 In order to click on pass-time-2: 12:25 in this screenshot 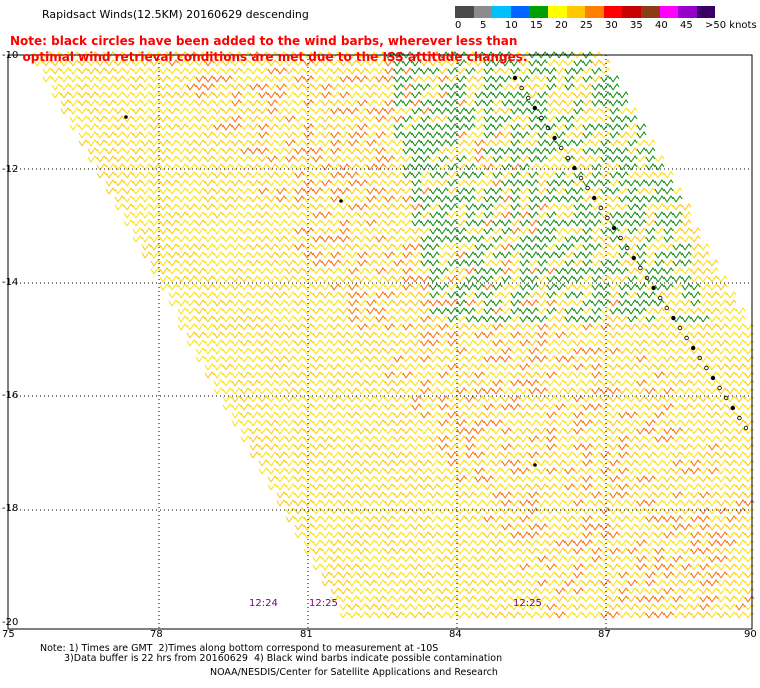, I will do `click(323, 603)`.